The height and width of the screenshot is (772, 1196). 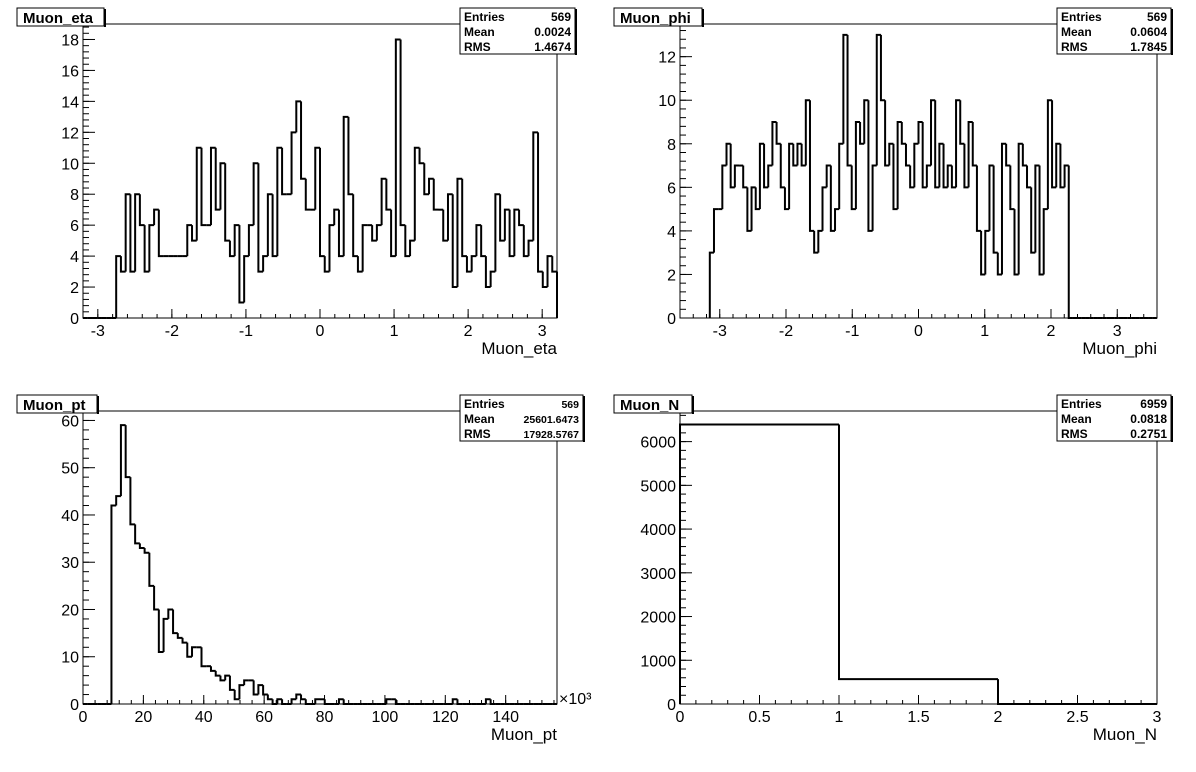 What do you see at coordinates (505, 717) in the screenshot?
I see `x-tick-label: 140` at bounding box center [505, 717].